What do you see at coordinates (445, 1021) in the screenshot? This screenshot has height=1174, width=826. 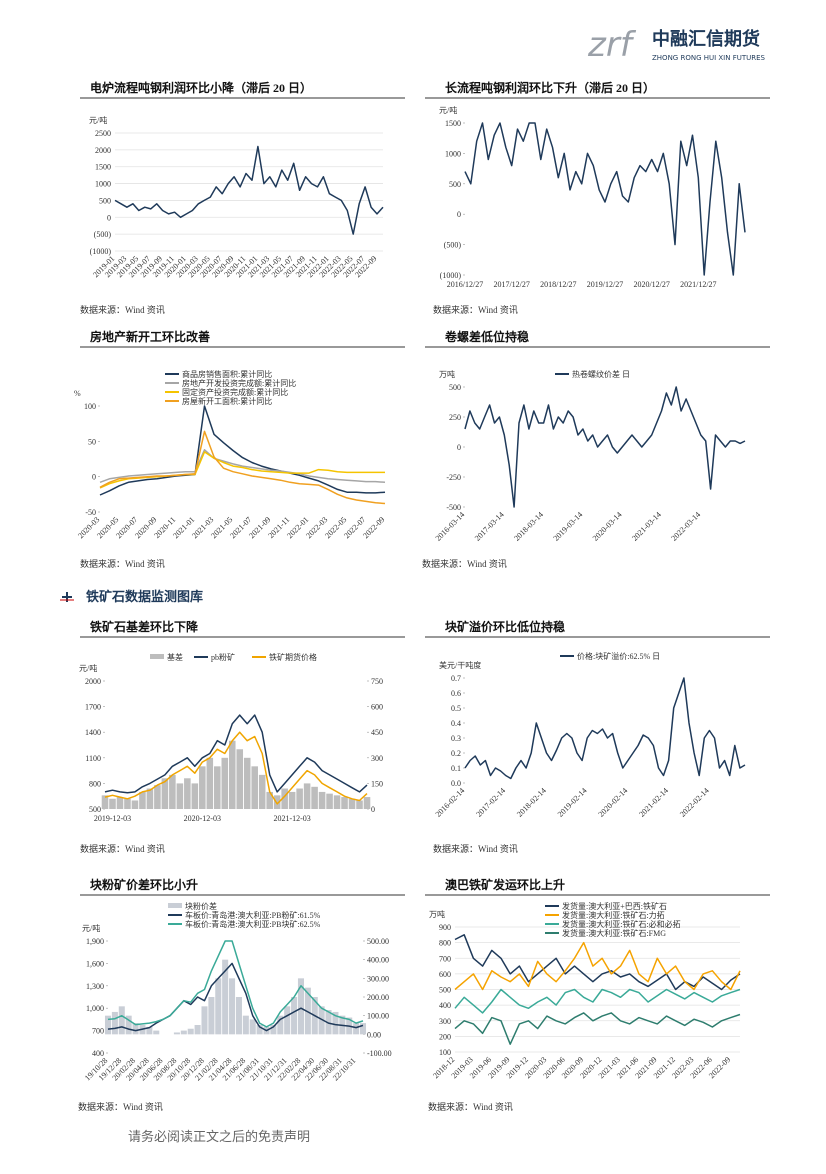 I see `y-tick-label: 300` at bounding box center [445, 1021].